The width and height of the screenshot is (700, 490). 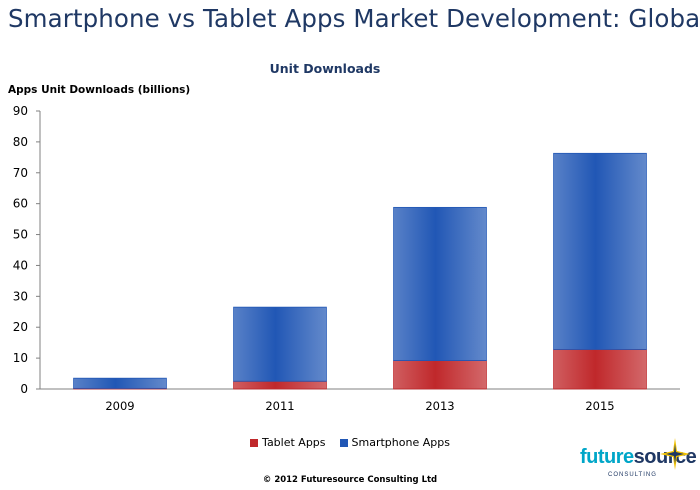 What do you see at coordinates (119, 406) in the screenshot?
I see `x-tick-label: 2009` at bounding box center [119, 406].